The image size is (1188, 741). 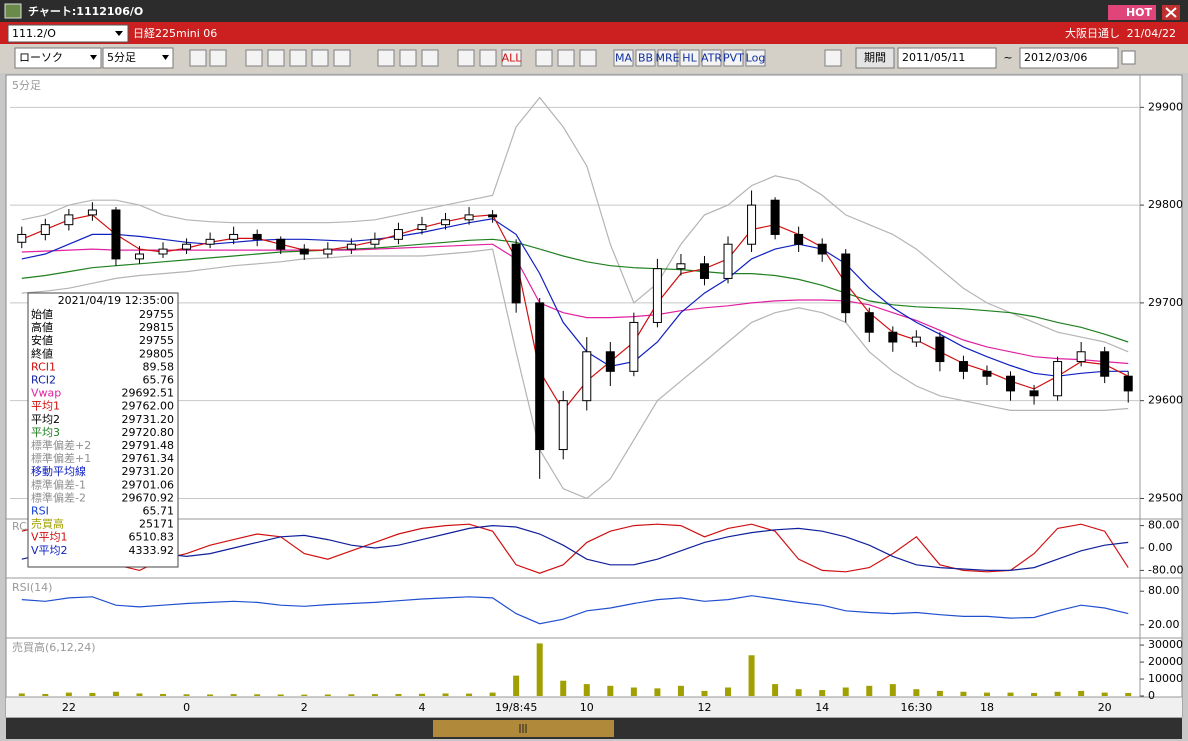 What do you see at coordinates (947, 58) in the screenshot?
I see `start-date-box` at bounding box center [947, 58].